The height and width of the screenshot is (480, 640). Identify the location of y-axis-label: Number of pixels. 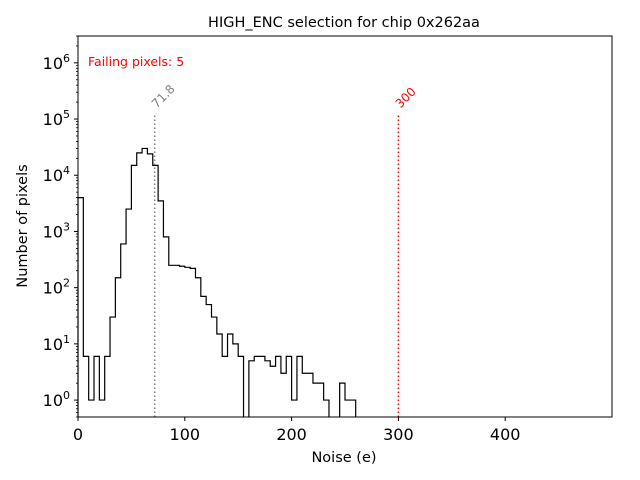
(23, 225).